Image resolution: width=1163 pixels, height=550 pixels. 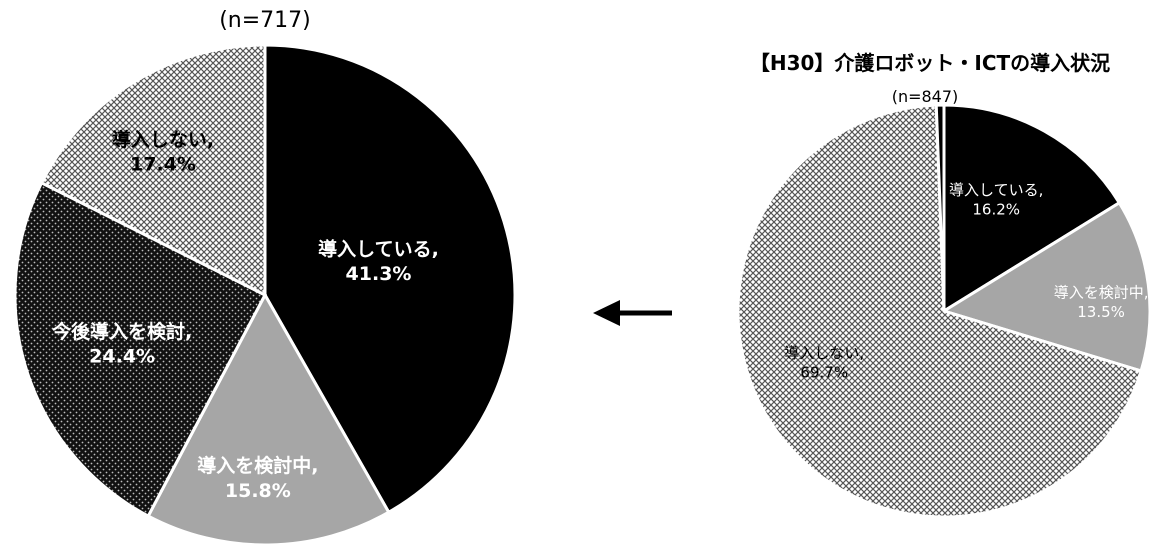 I want to click on chart-left-subtitle: (n=717), so click(x=265, y=20).